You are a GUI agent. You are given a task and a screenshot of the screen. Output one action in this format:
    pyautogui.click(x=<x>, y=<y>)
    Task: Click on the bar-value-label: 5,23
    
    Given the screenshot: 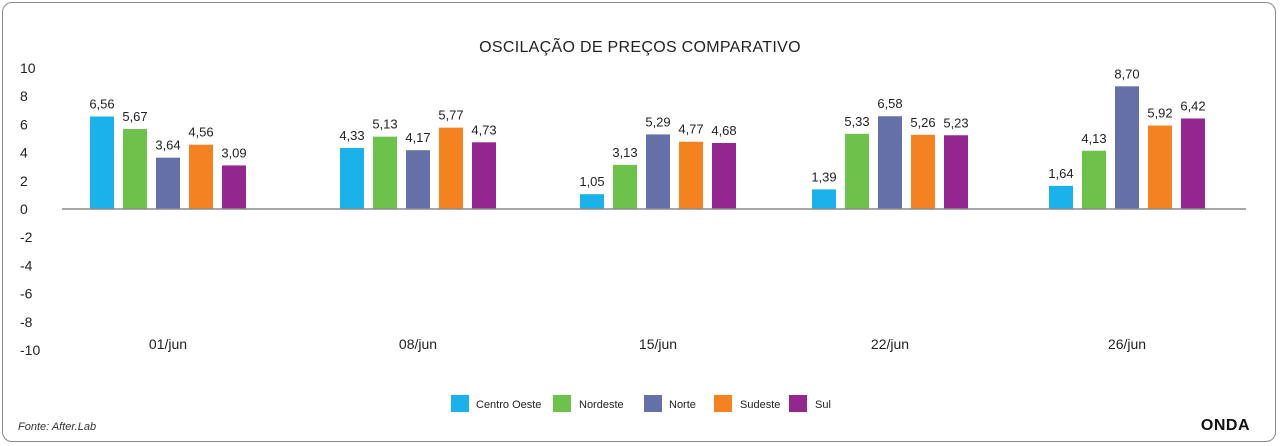 What is the action you would take?
    pyautogui.click(x=955, y=122)
    